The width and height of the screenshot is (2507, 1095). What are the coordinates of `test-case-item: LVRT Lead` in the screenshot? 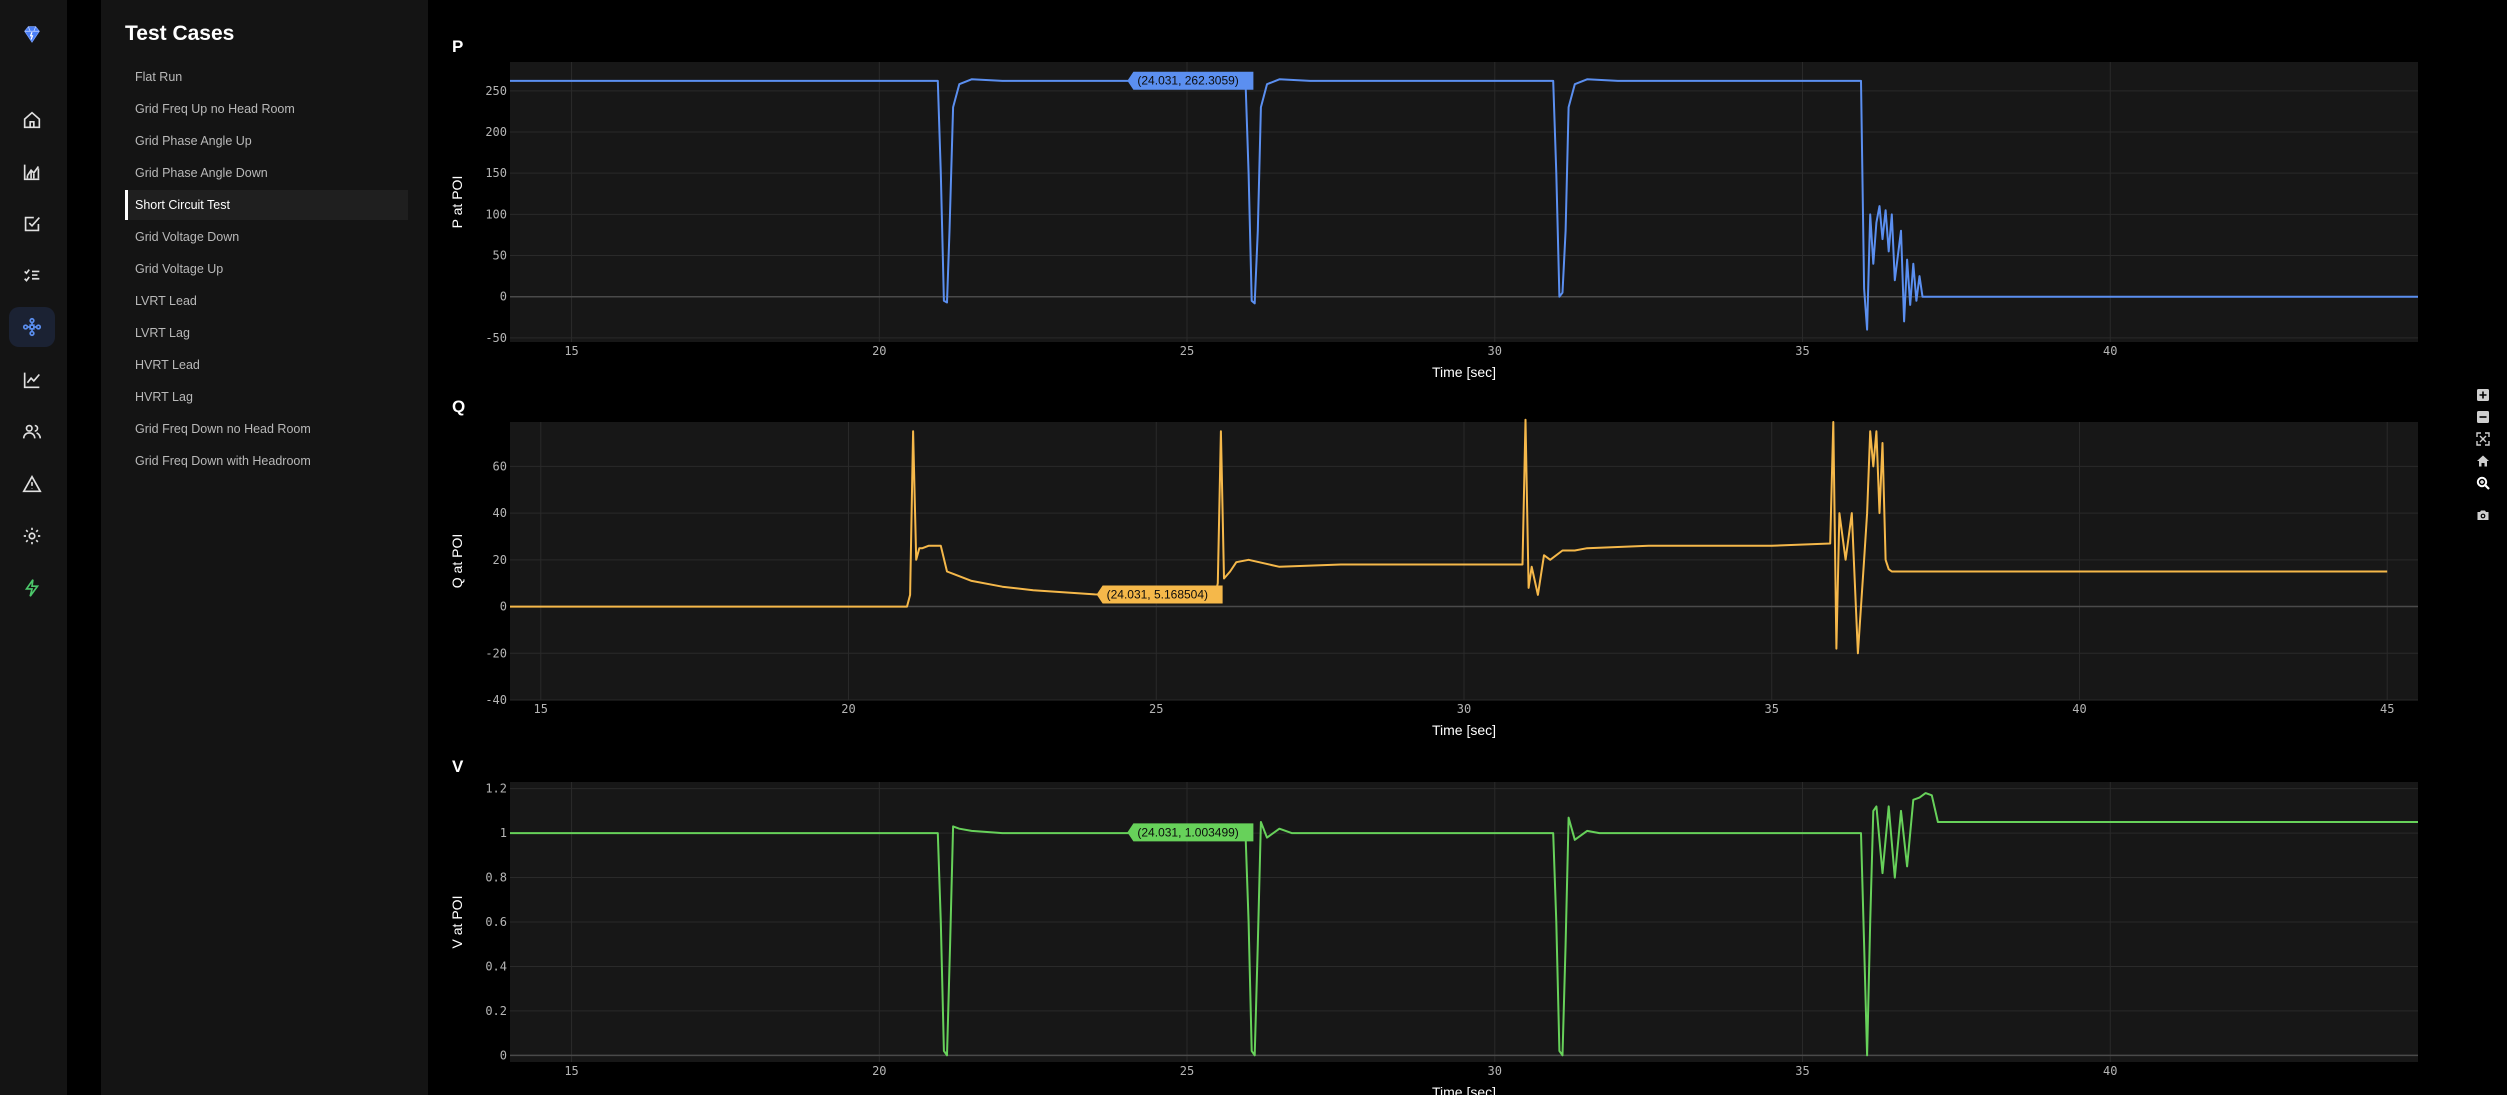 It's located at (166, 301).